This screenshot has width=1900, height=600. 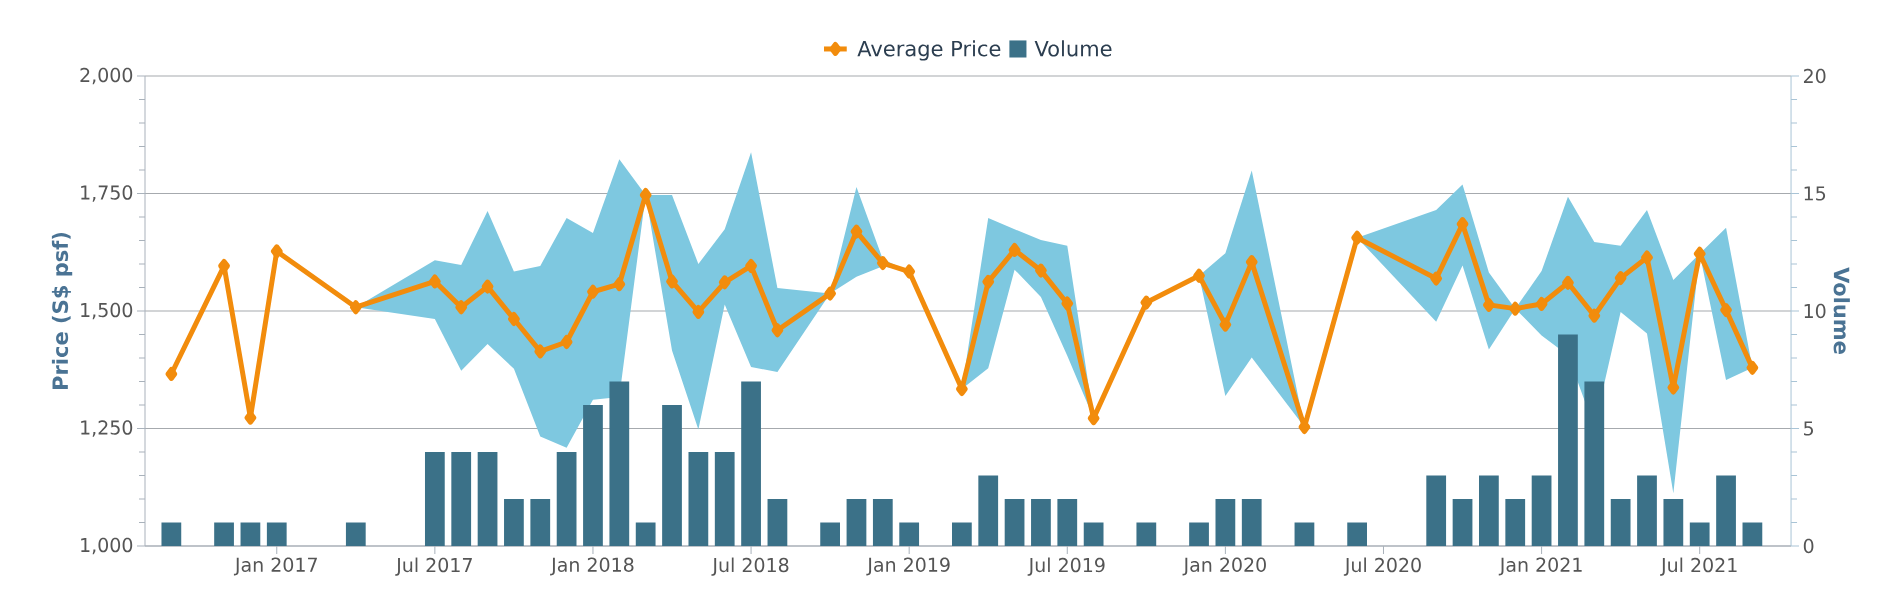 I want to click on y-tick-label: 1,250, so click(x=107, y=428).